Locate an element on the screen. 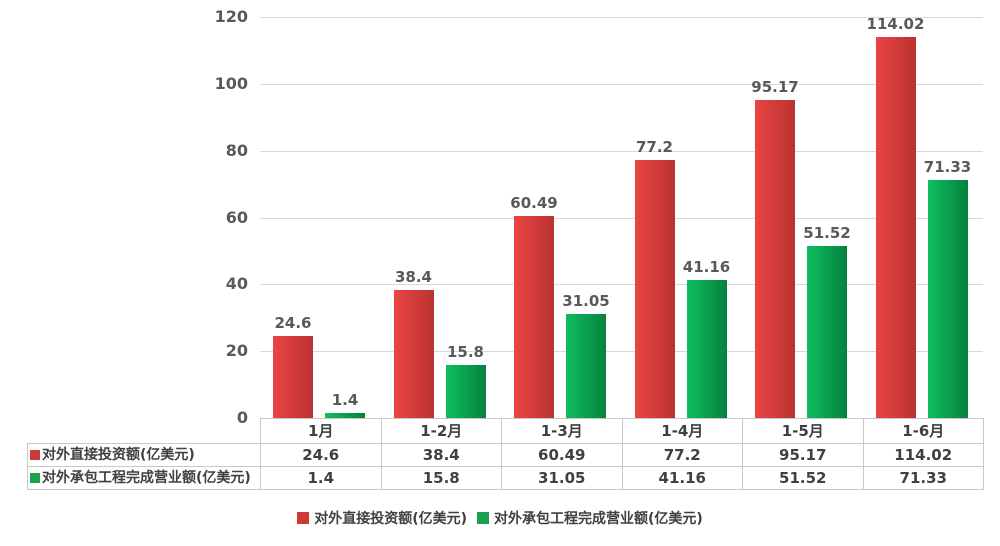 The height and width of the screenshot is (546, 1000). y-axis-tick-label: 60 is located at coordinates (236, 217).